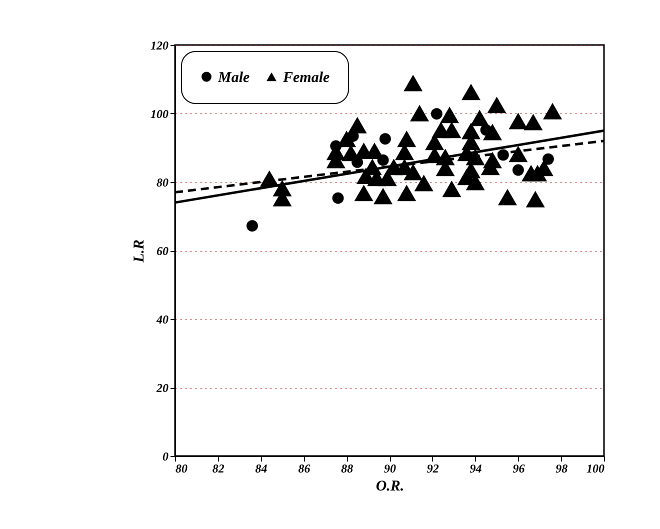 The width and height of the screenshot is (660, 529). I want to click on x-tick-label: 96, so click(518, 469).